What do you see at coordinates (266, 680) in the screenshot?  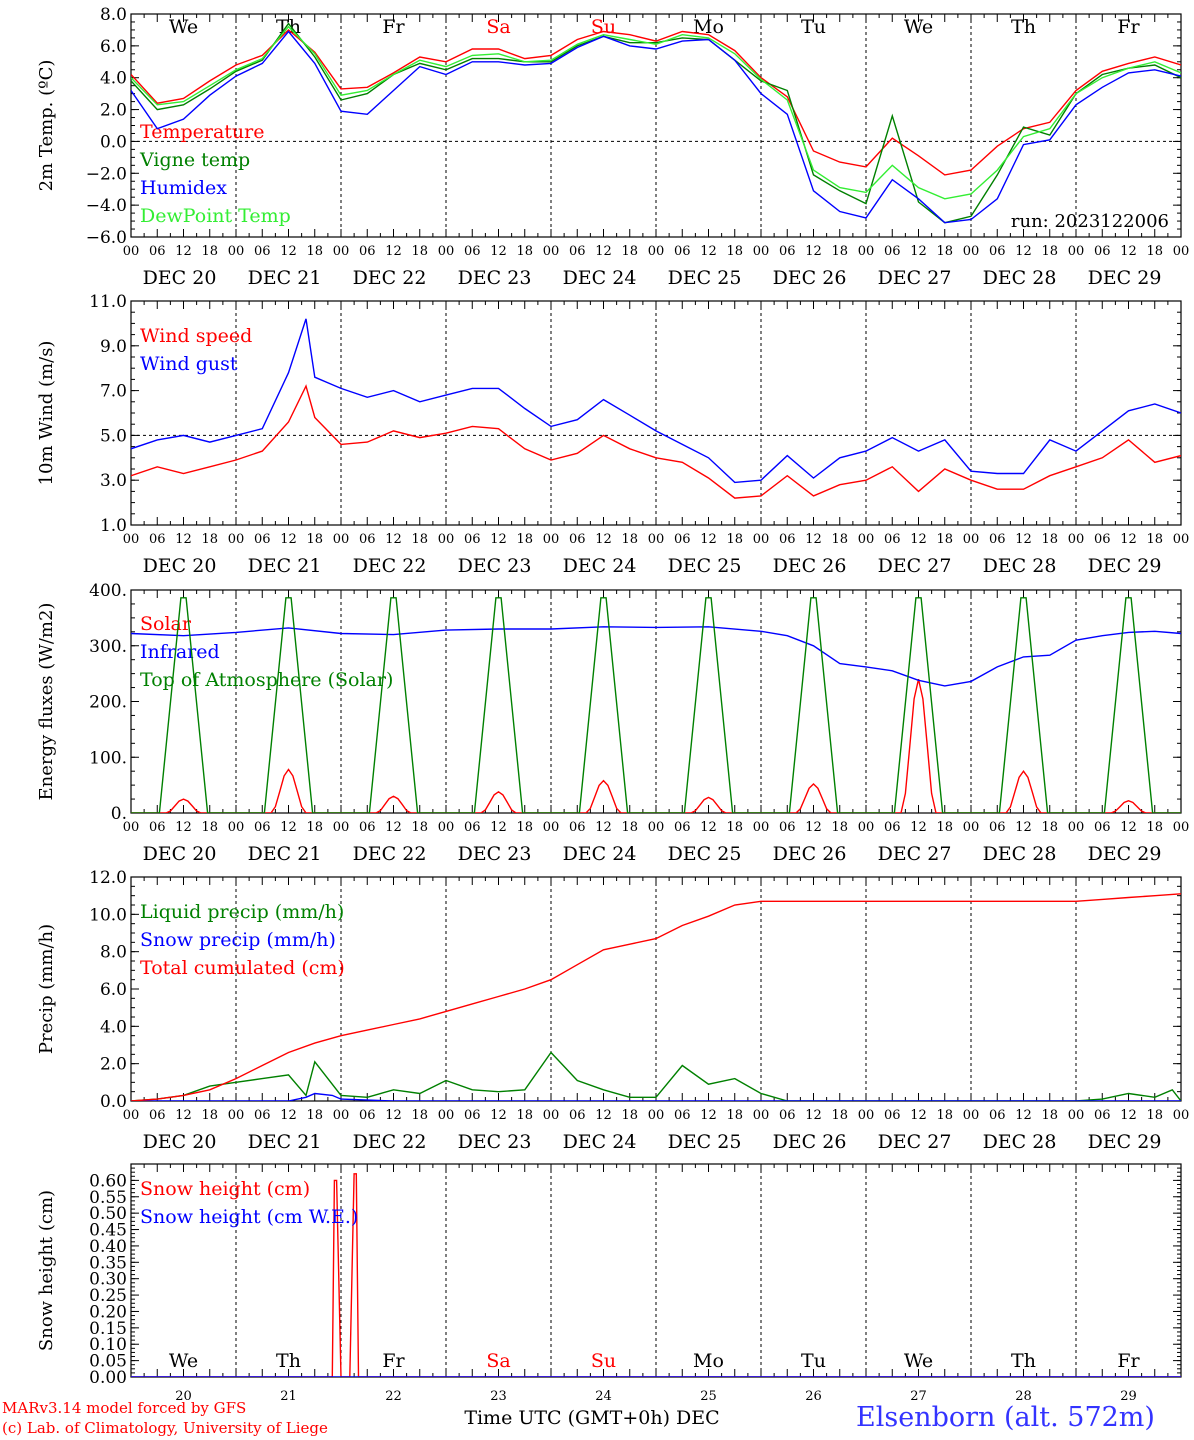 I see `legend-entry: Top of Atmosphere (Solar)` at bounding box center [266, 680].